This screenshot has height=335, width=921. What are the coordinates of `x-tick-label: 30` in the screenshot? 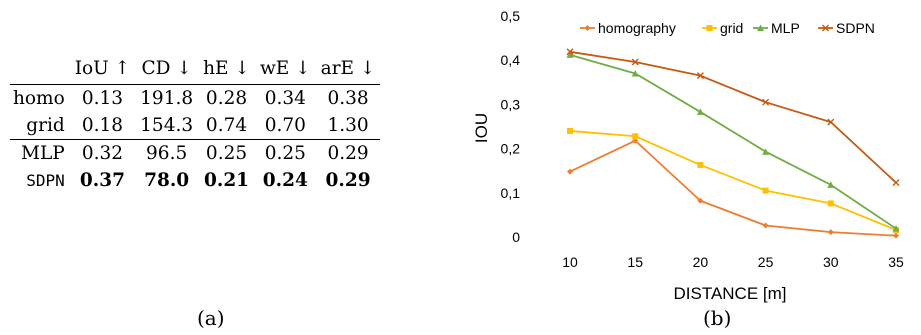 It's located at (831, 262).